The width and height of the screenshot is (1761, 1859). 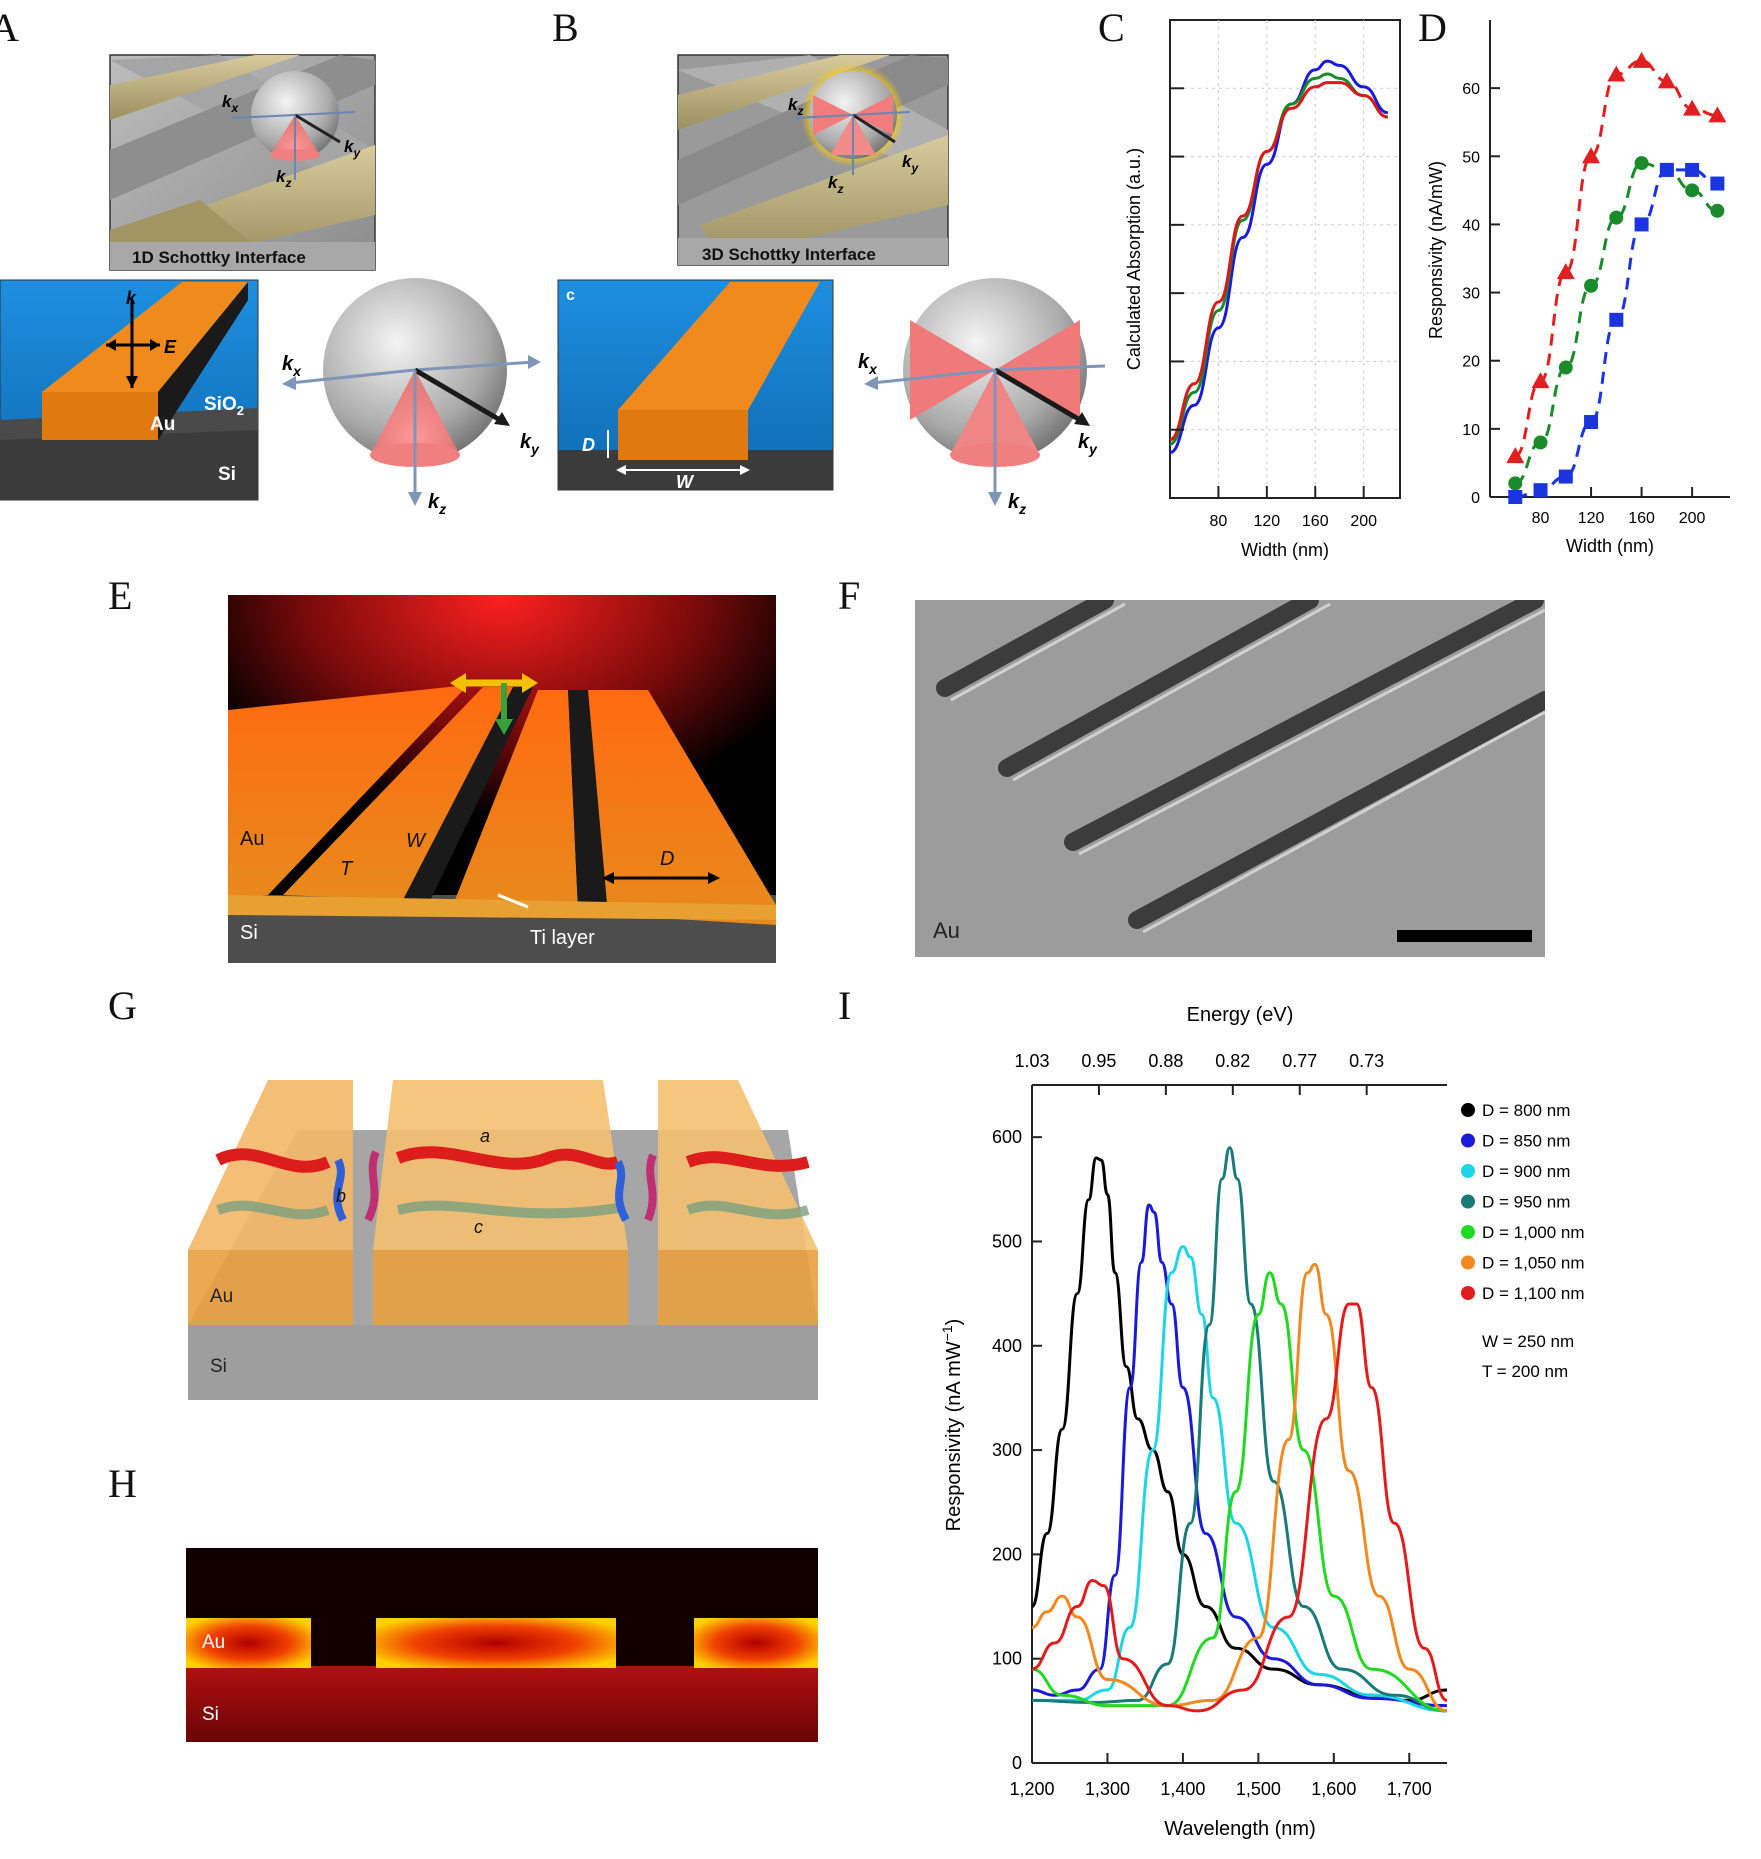 What do you see at coordinates (1031, 1789) in the screenshot?
I see `chart-i-xtick-label: 1,200` at bounding box center [1031, 1789].